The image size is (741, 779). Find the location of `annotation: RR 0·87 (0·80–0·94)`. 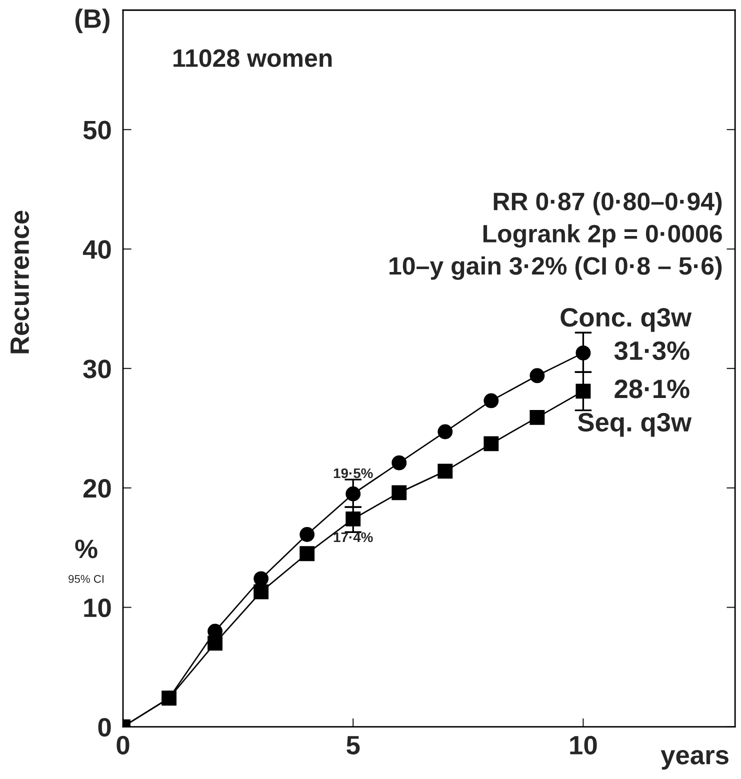

annotation: RR 0·87 (0·80–0·94) is located at coordinates (608, 204).